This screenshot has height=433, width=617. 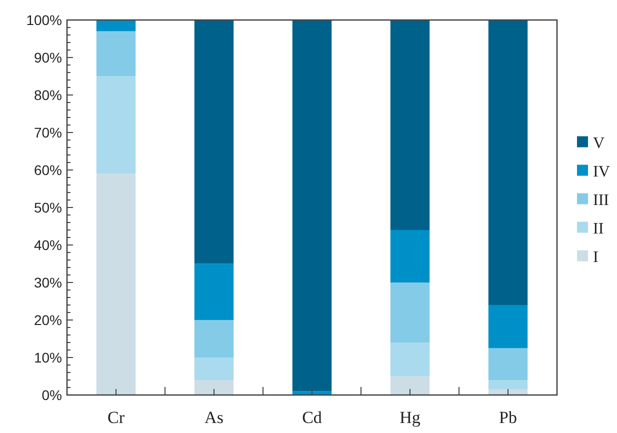 What do you see at coordinates (508, 417) in the screenshot?
I see `x-tick-label: Pb` at bounding box center [508, 417].